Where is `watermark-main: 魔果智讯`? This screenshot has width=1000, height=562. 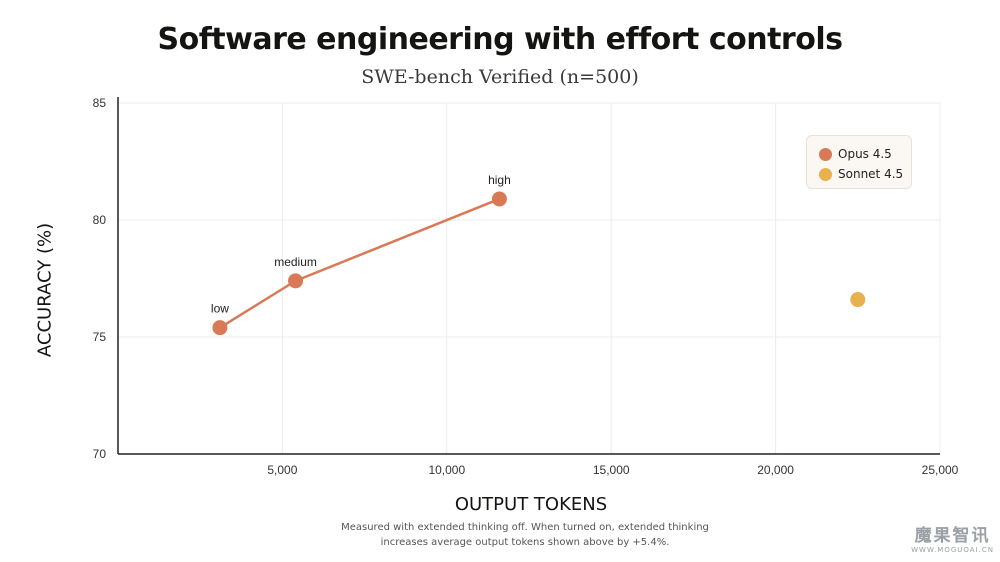
watermark-main: 魔果智讯 is located at coordinates (952, 536).